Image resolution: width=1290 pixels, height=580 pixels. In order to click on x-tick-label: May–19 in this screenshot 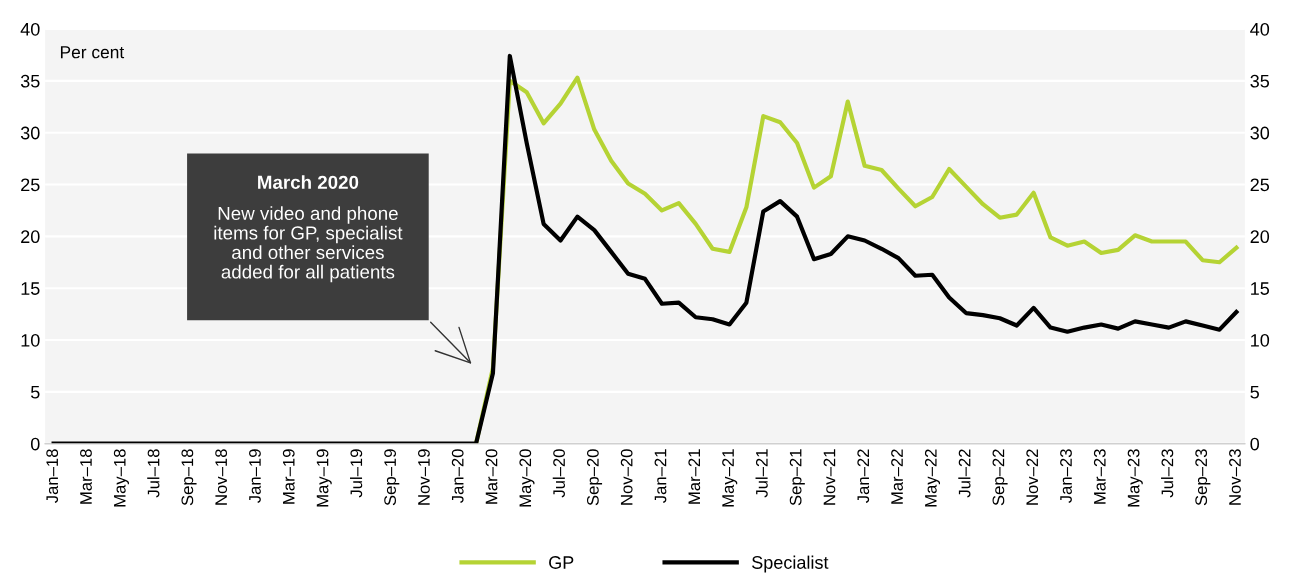, I will do `click(324, 478)`.